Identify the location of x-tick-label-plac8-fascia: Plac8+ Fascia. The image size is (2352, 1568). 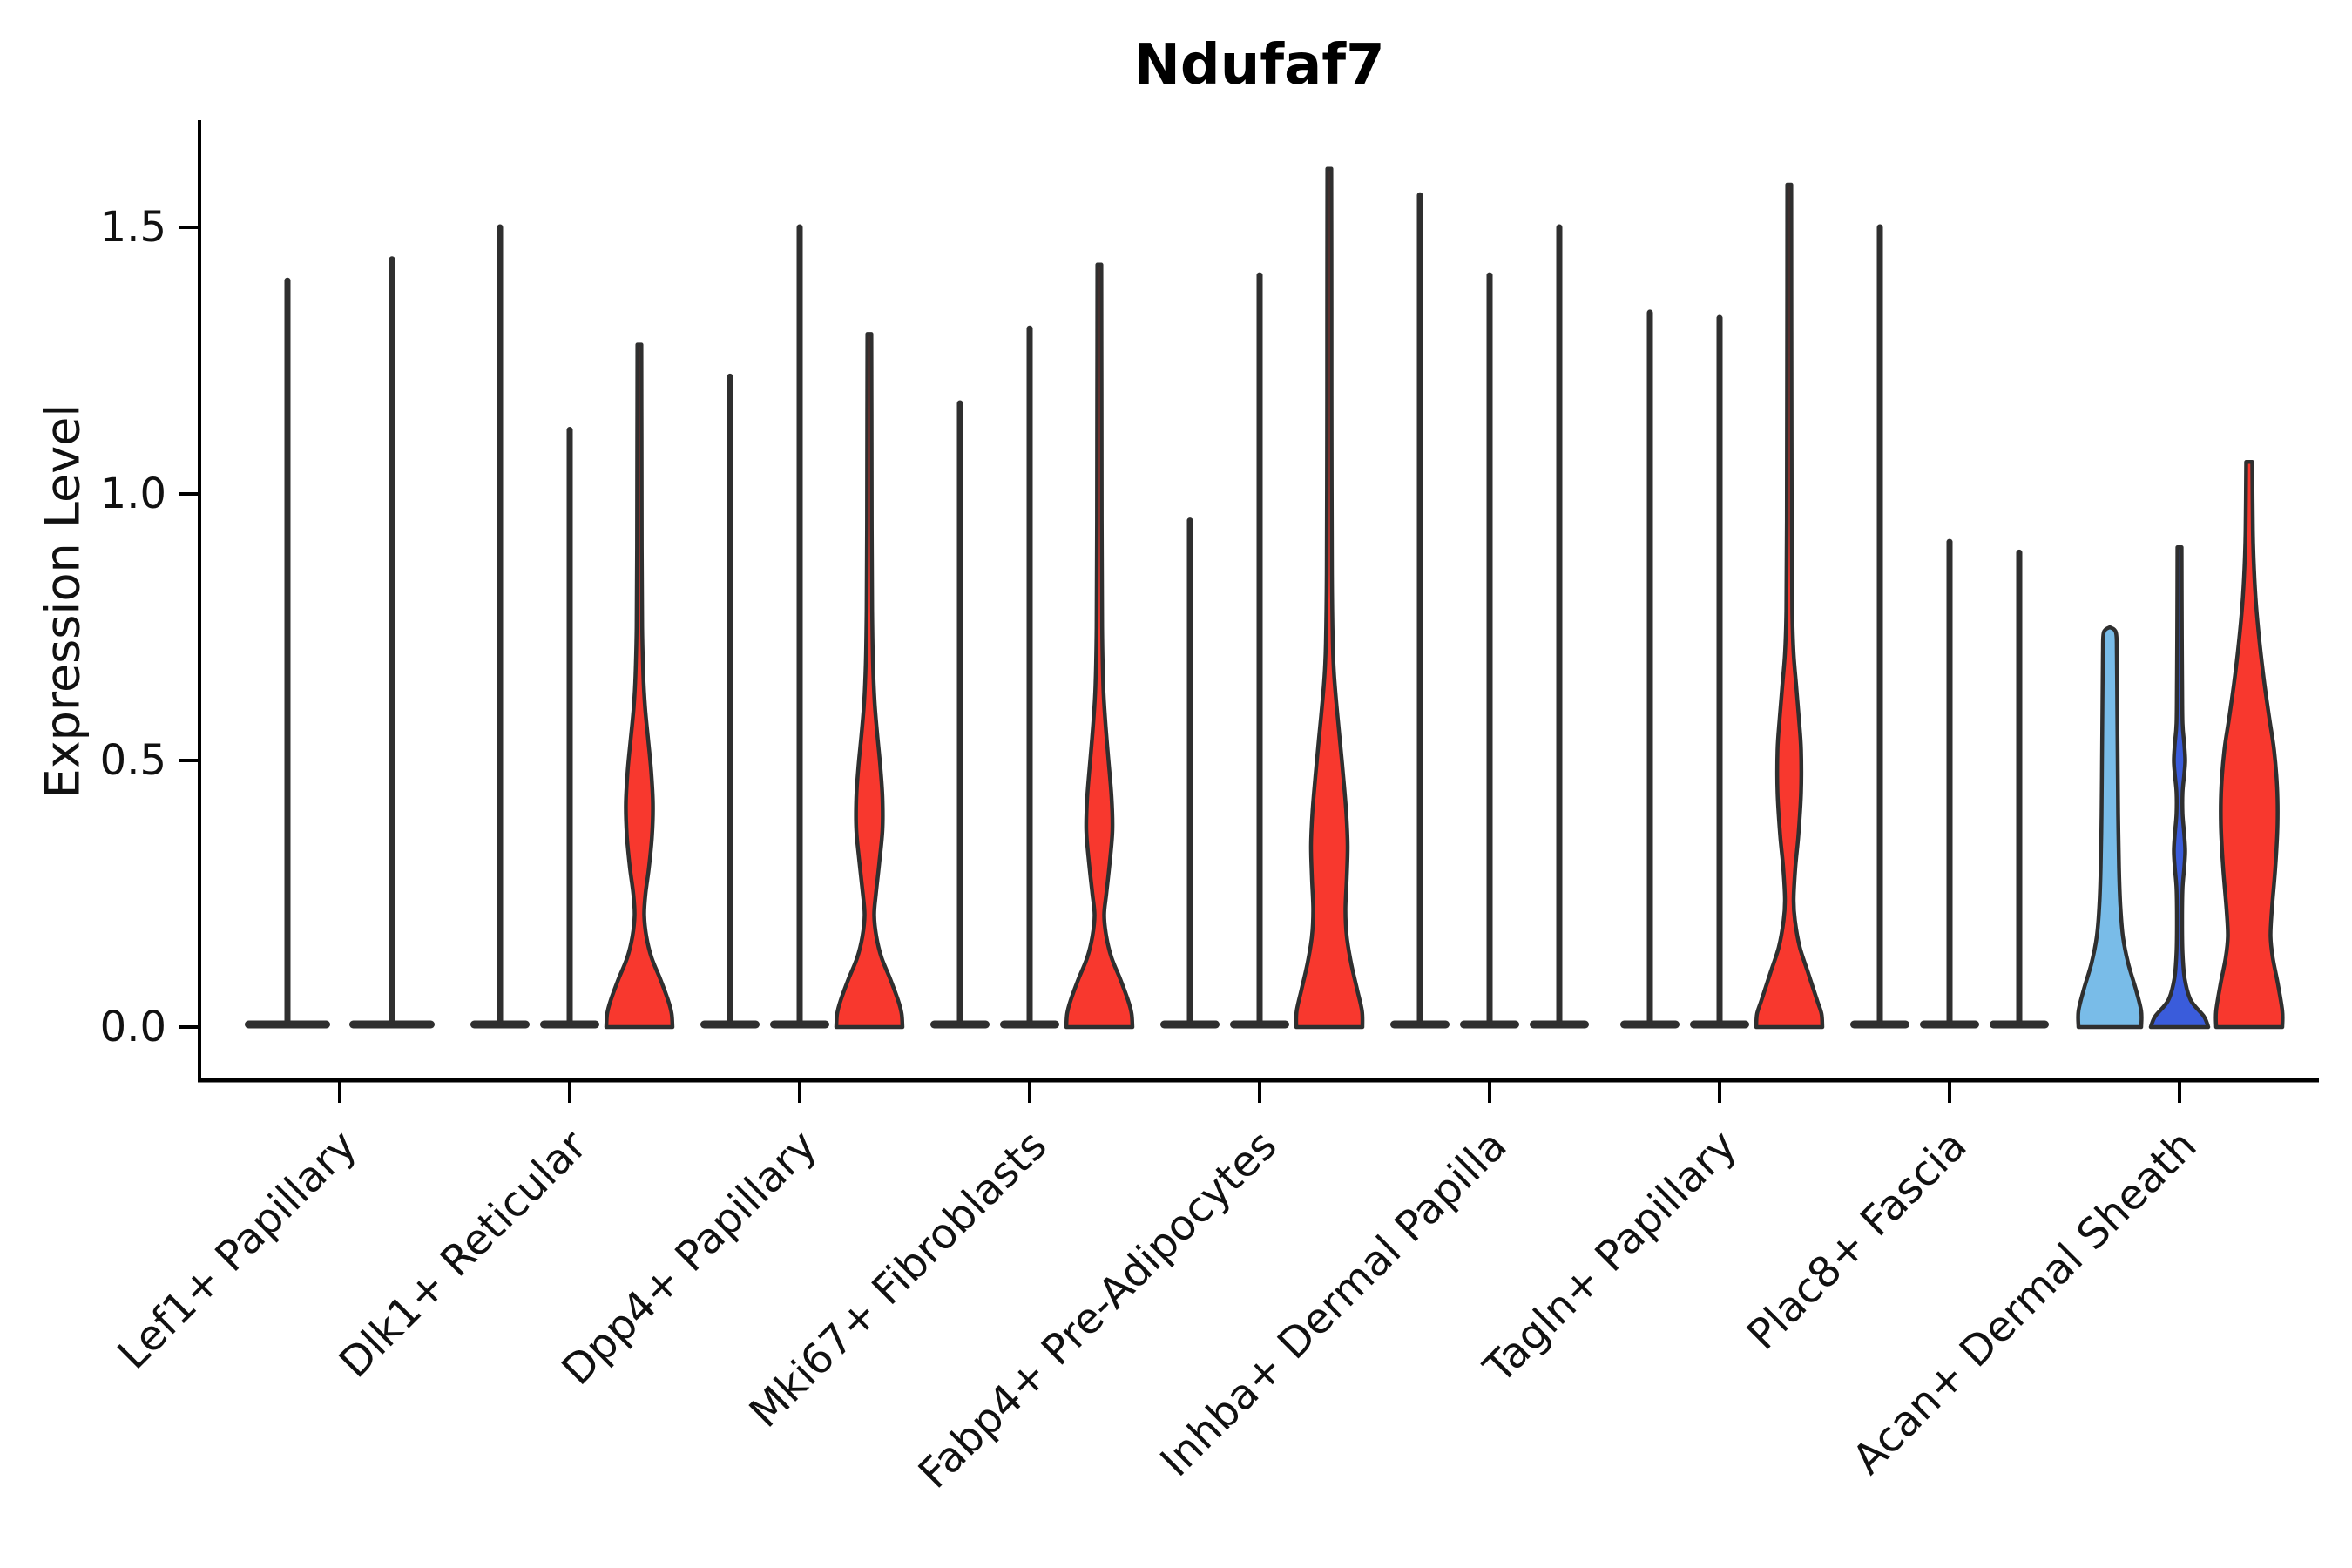
(1857, 1241).